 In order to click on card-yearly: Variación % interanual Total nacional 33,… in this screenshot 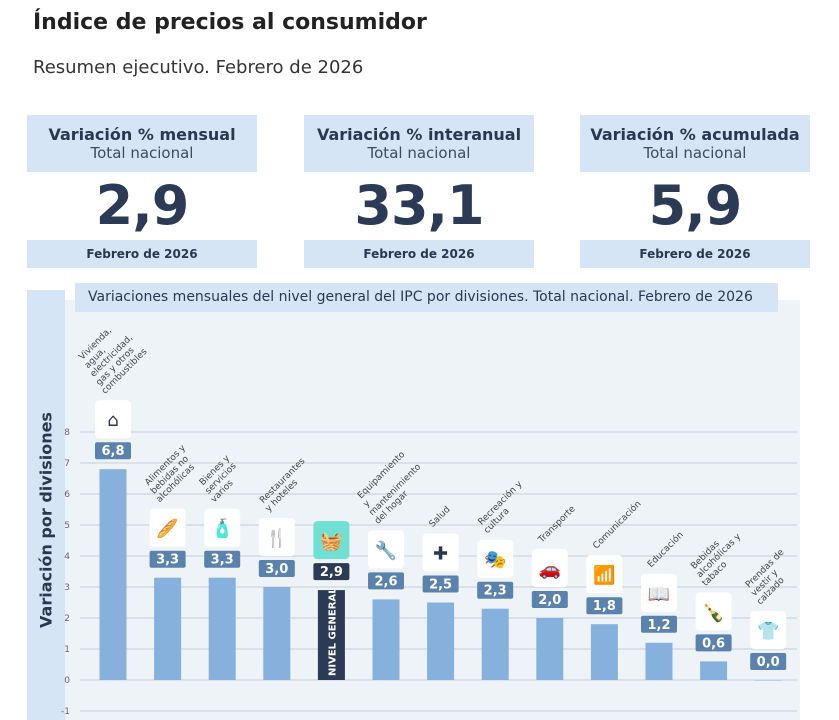, I will do `click(419, 191)`.